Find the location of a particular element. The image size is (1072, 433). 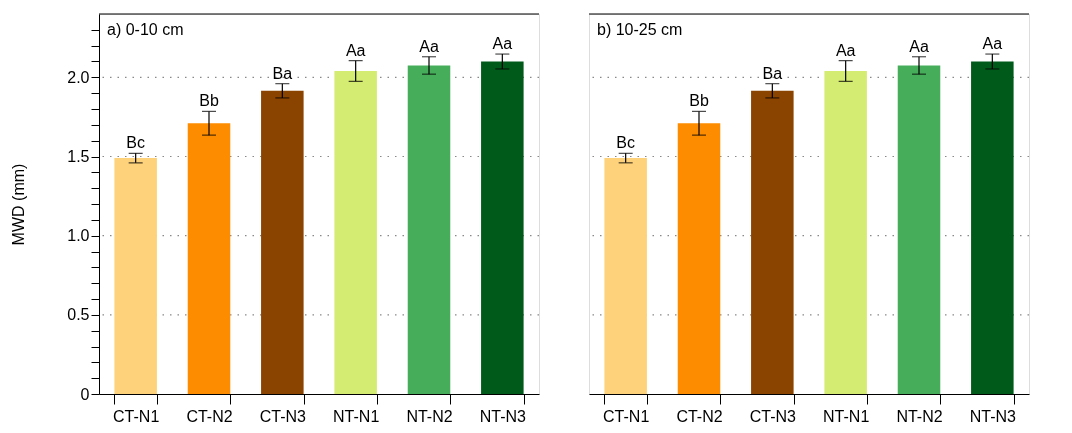

y-axis-title: MWD (mm) is located at coordinates (19, 204).